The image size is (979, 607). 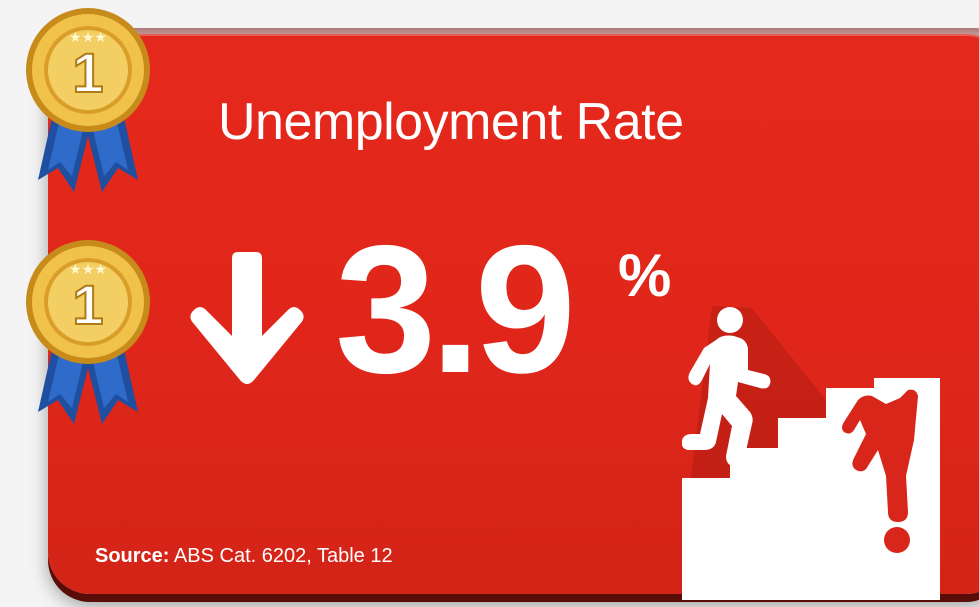 I want to click on climbing-figure-icon, so click(x=726, y=387).